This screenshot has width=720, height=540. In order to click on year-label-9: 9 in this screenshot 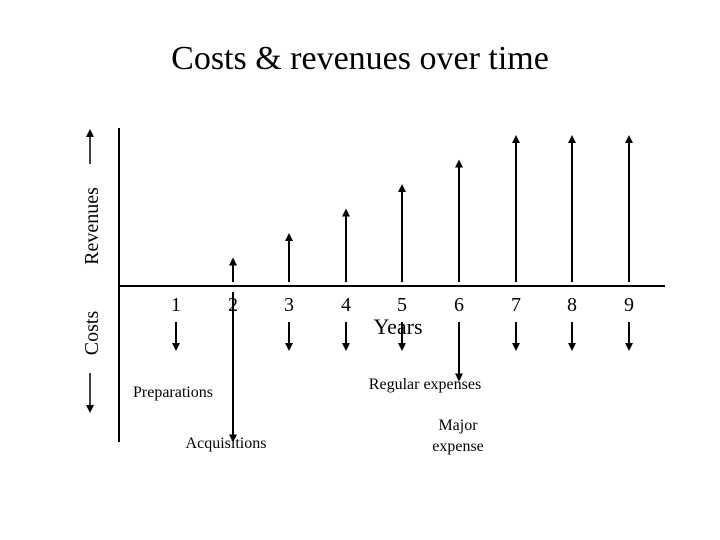, I will do `click(629, 305)`.